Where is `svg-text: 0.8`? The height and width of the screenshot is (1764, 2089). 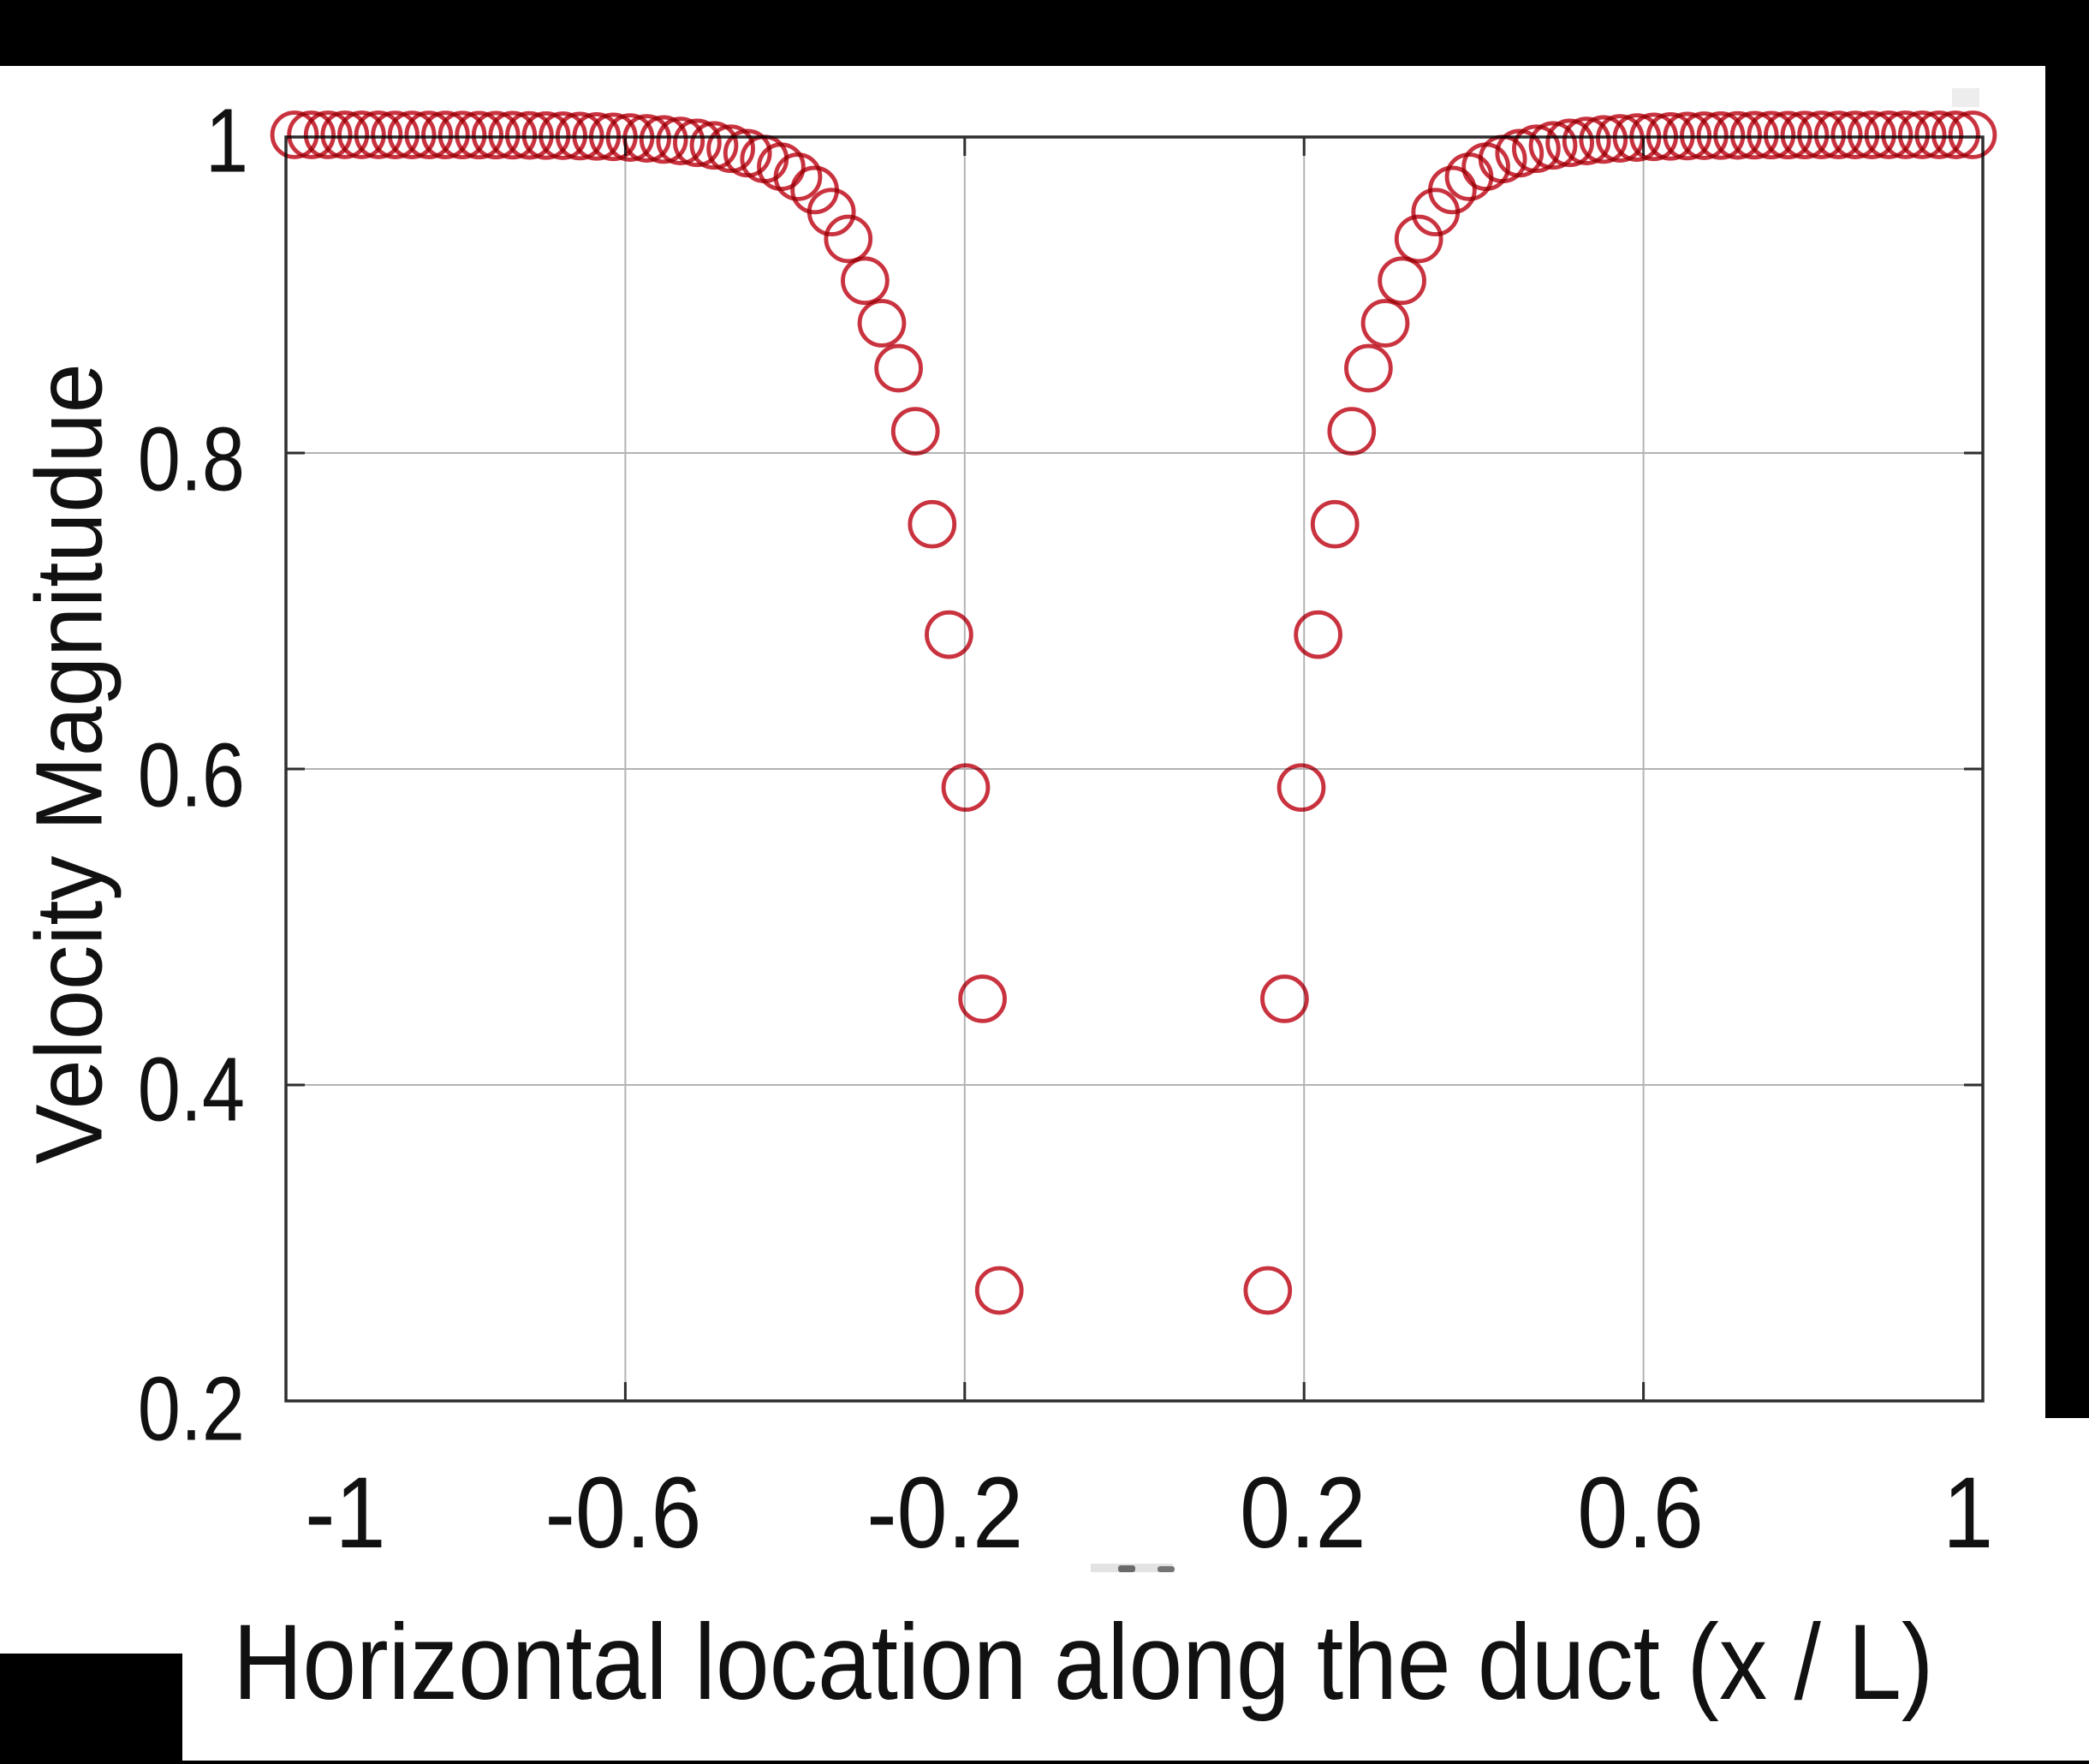
svg-text: 0.8 is located at coordinates (191, 459).